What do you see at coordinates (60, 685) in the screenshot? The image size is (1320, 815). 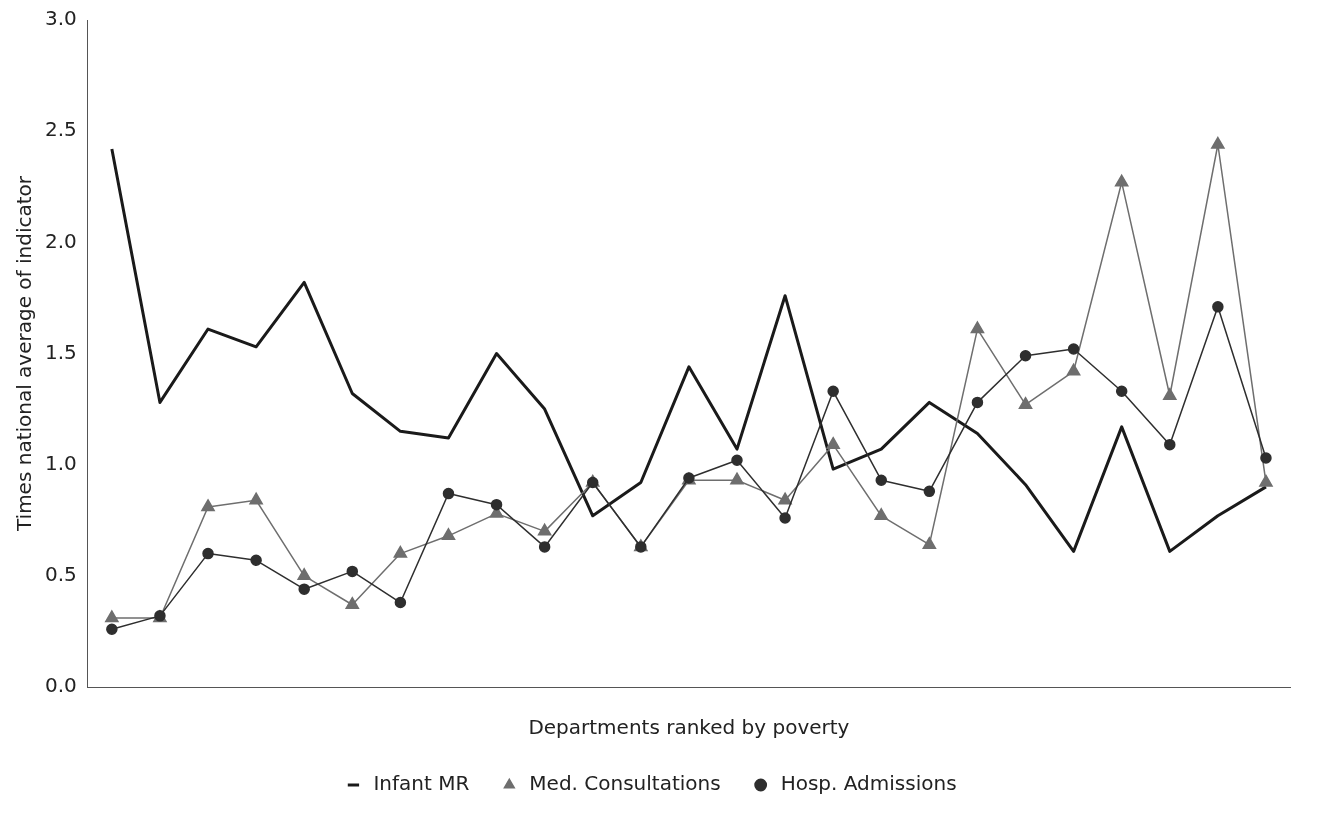 I see `y-tick-label: 0.0` at bounding box center [60, 685].